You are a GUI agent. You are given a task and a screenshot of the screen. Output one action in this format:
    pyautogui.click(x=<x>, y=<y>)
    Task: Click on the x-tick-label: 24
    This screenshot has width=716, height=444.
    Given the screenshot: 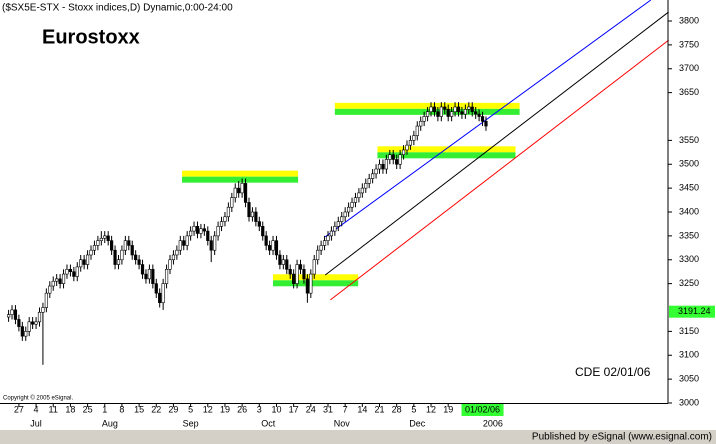 What is the action you would take?
    pyautogui.click(x=311, y=409)
    